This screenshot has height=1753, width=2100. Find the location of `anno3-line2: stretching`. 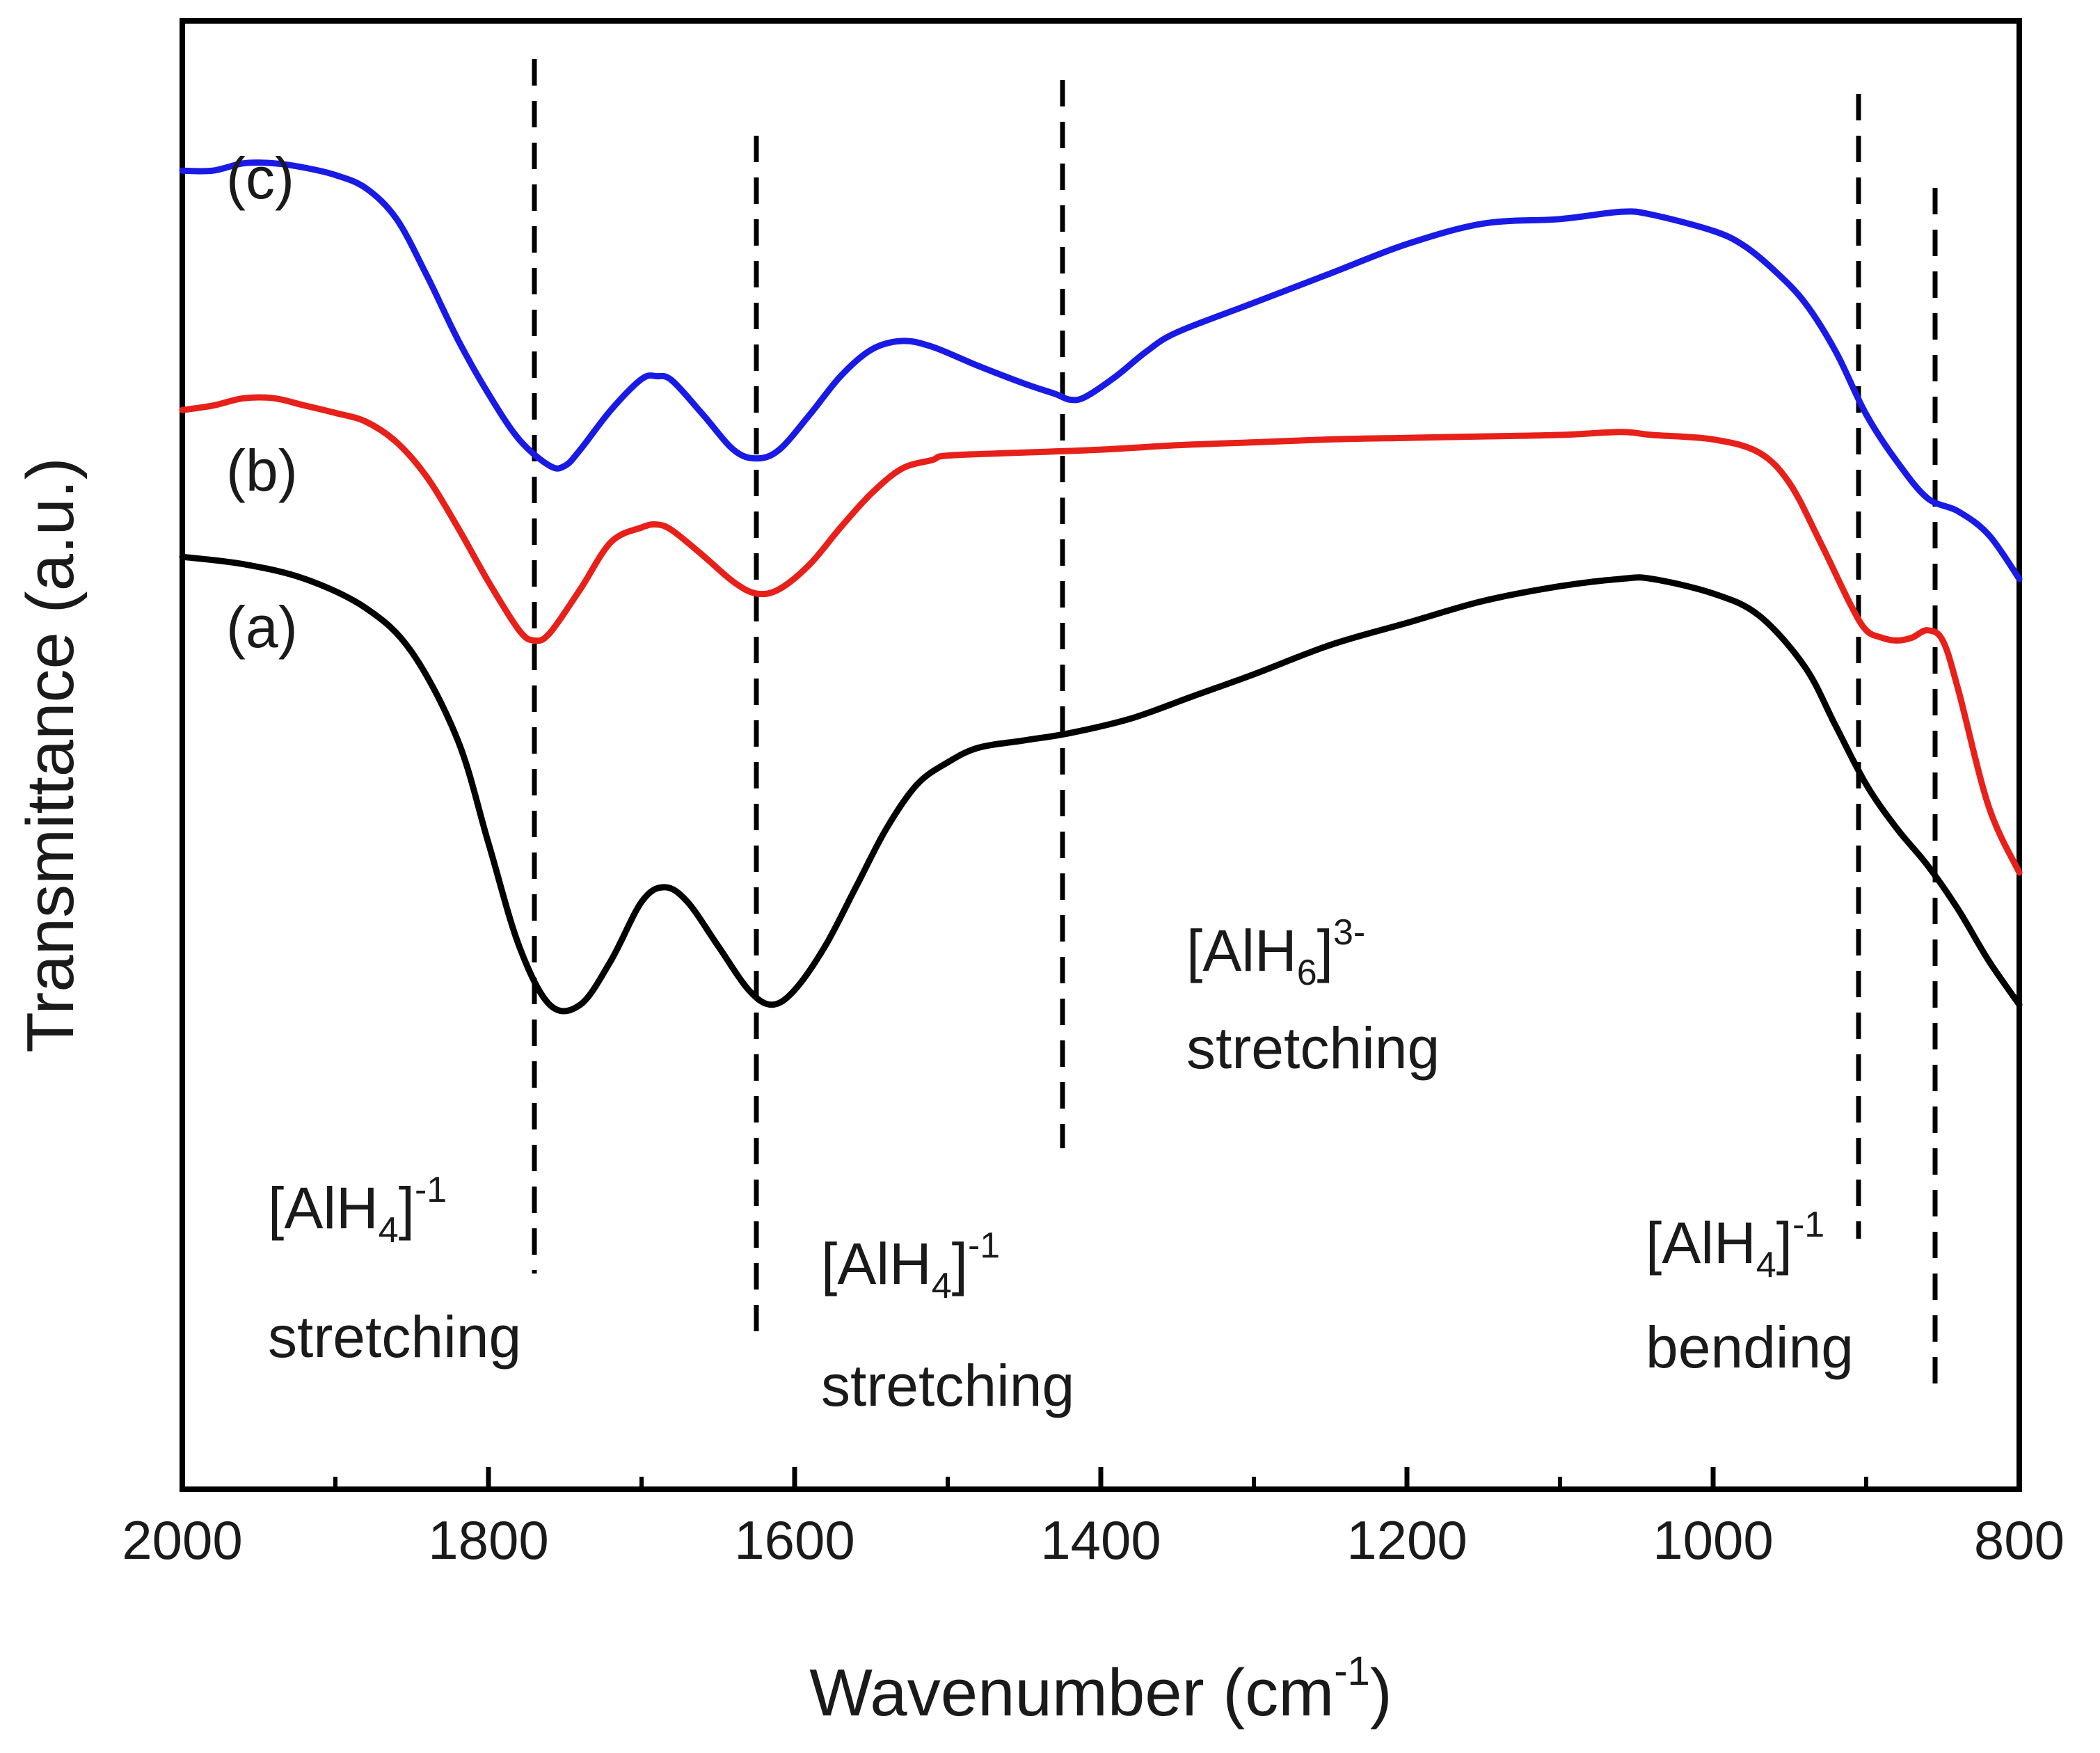

anno3-line2: stretching is located at coordinates (1313, 1048).